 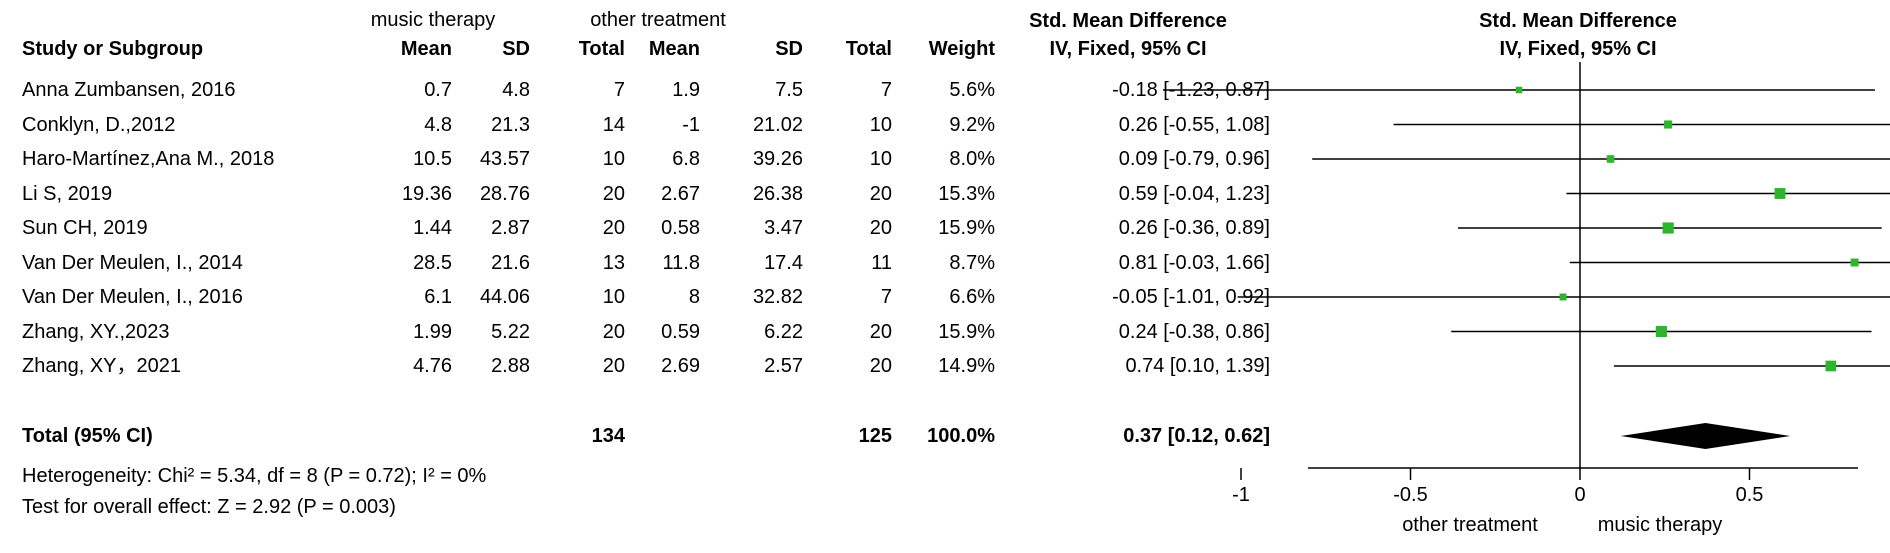 I want to click on total-label: Total (95% CI), so click(x=87, y=436).